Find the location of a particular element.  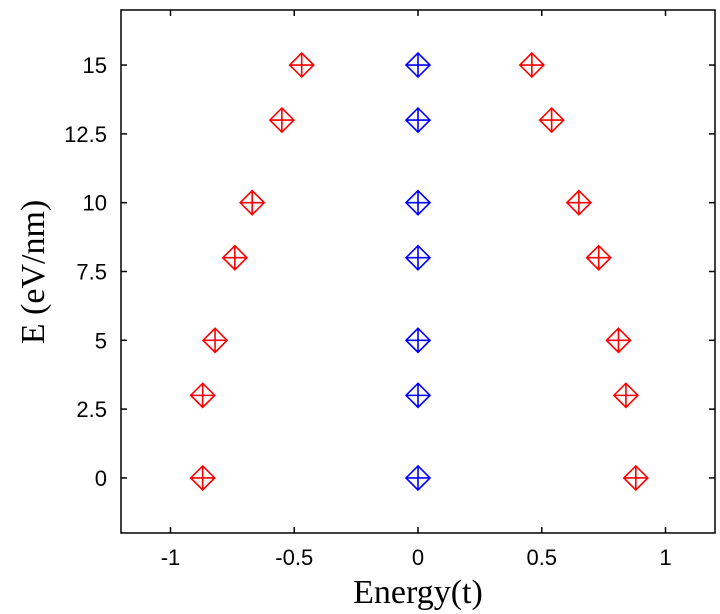

y-tick-label: 12.5 is located at coordinates (85, 134).